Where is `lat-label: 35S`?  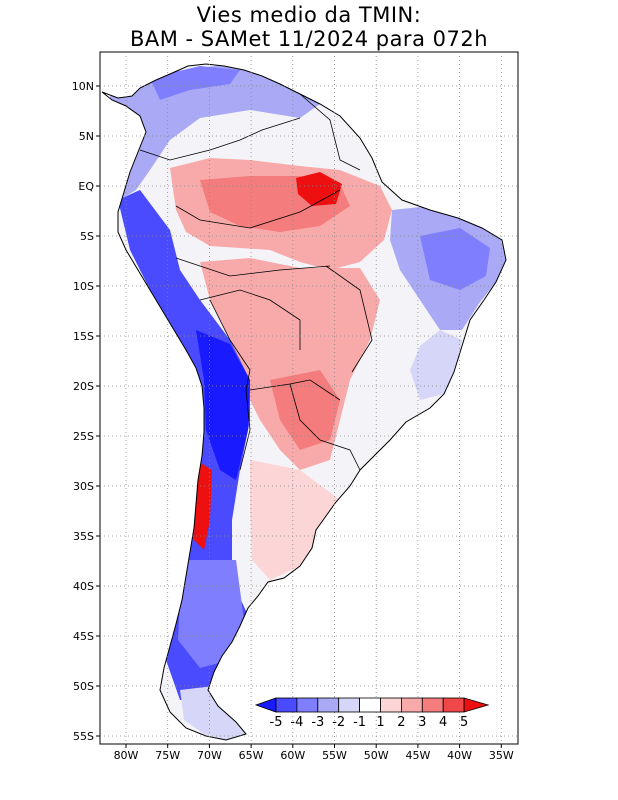
lat-label: 35S is located at coordinates (83, 536).